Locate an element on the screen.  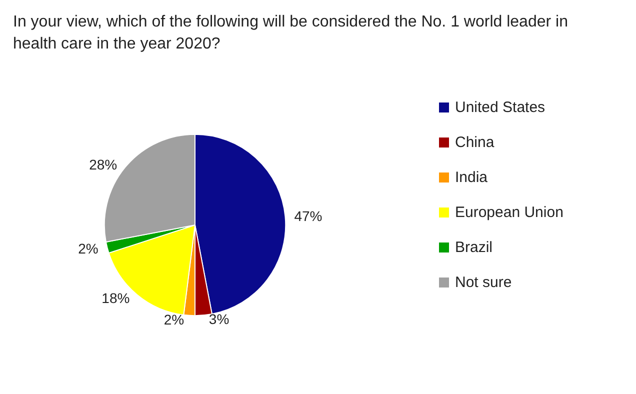
legend-label: China is located at coordinates (475, 142).